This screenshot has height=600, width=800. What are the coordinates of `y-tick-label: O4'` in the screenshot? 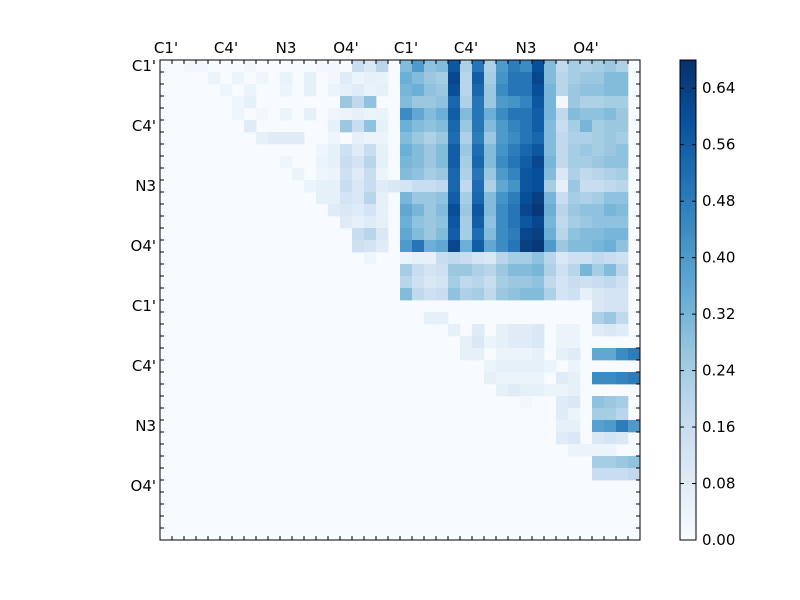 It's located at (143, 486).